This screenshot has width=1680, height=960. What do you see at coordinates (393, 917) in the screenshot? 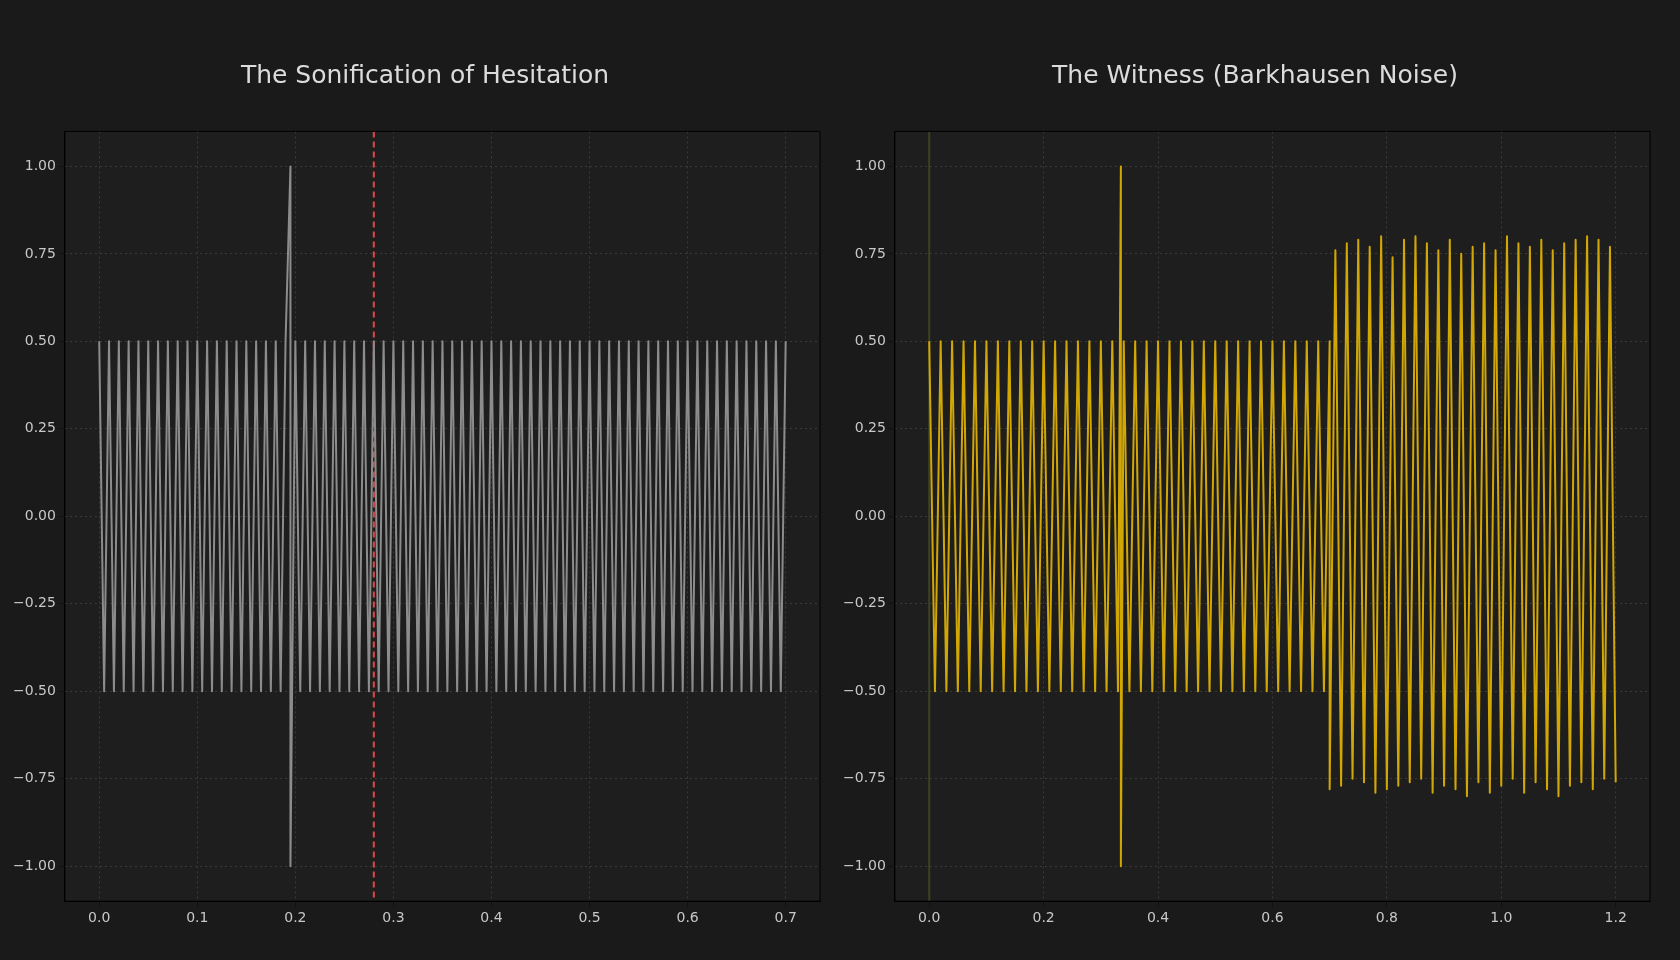
I see `x-tick-label: 0.3` at bounding box center [393, 917].